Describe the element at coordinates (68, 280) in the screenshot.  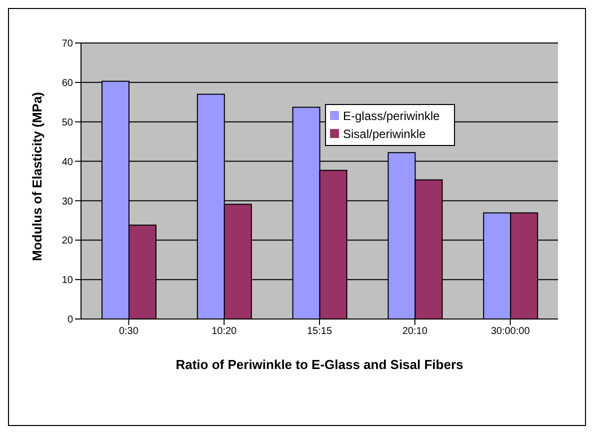
I see `y-tick-label: 10` at that location.